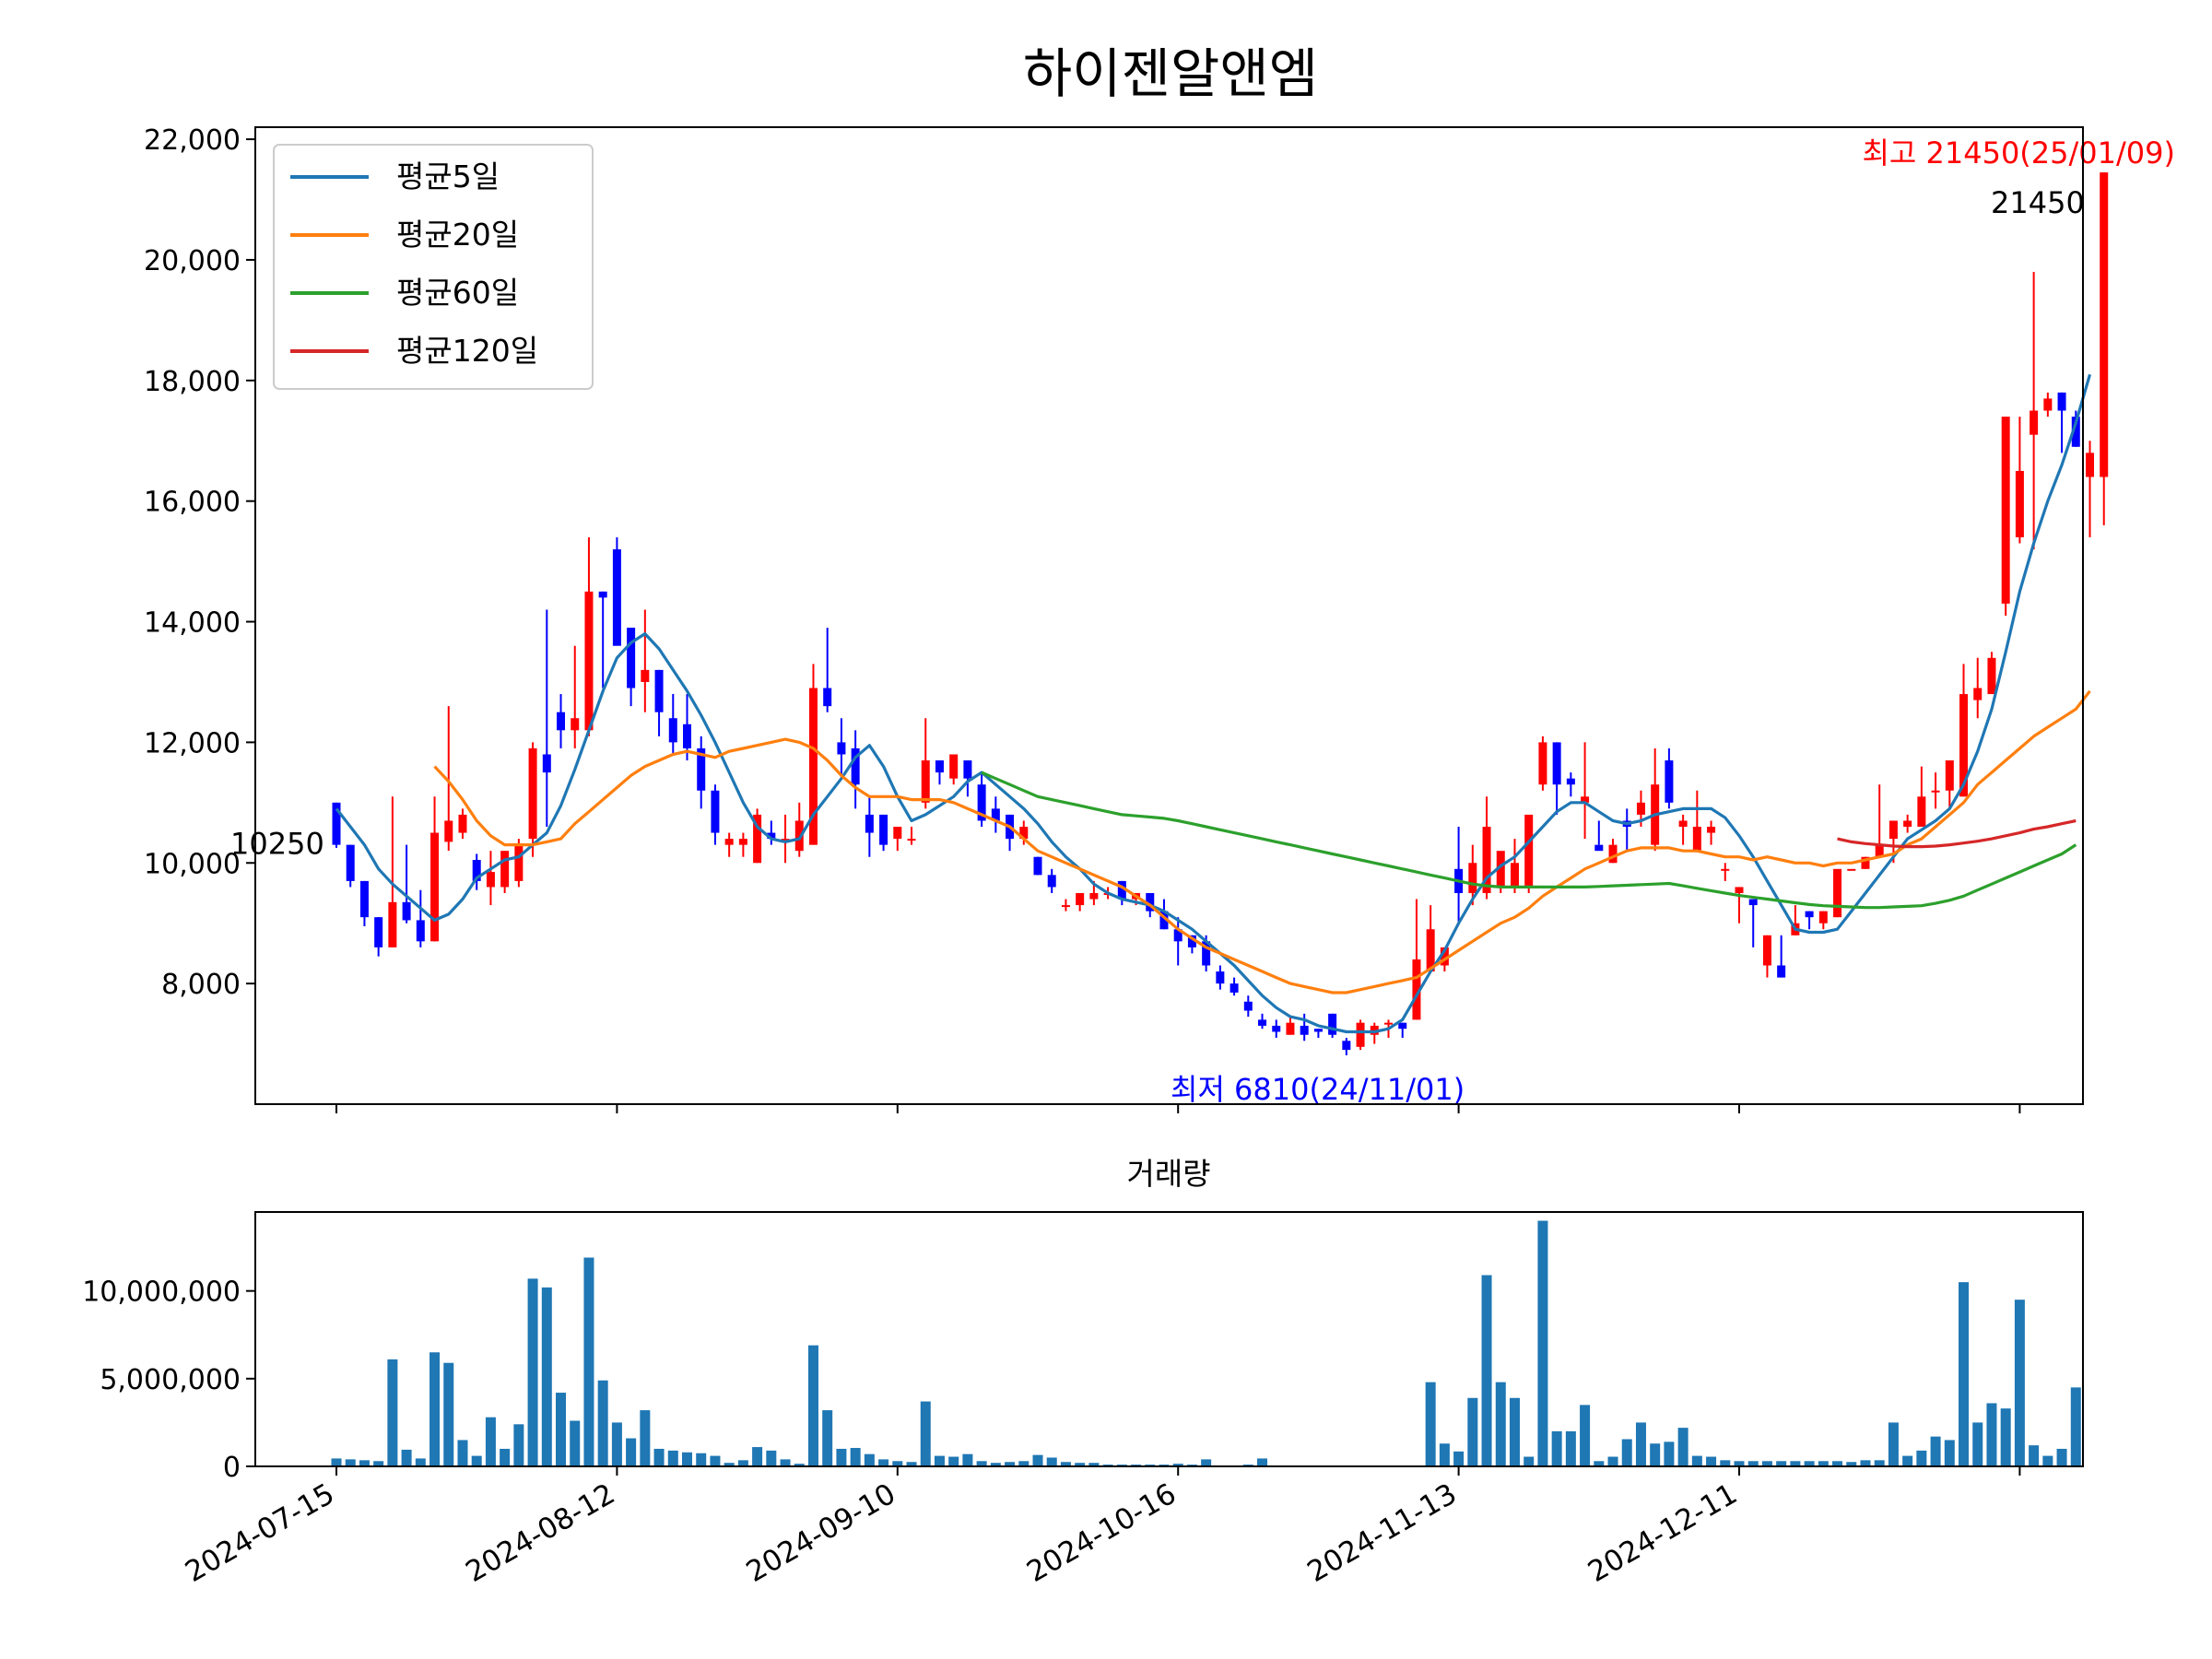  What do you see at coordinates (1957, 833) in the screenshot?
I see `ma-line-ma120` at bounding box center [1957, 833].